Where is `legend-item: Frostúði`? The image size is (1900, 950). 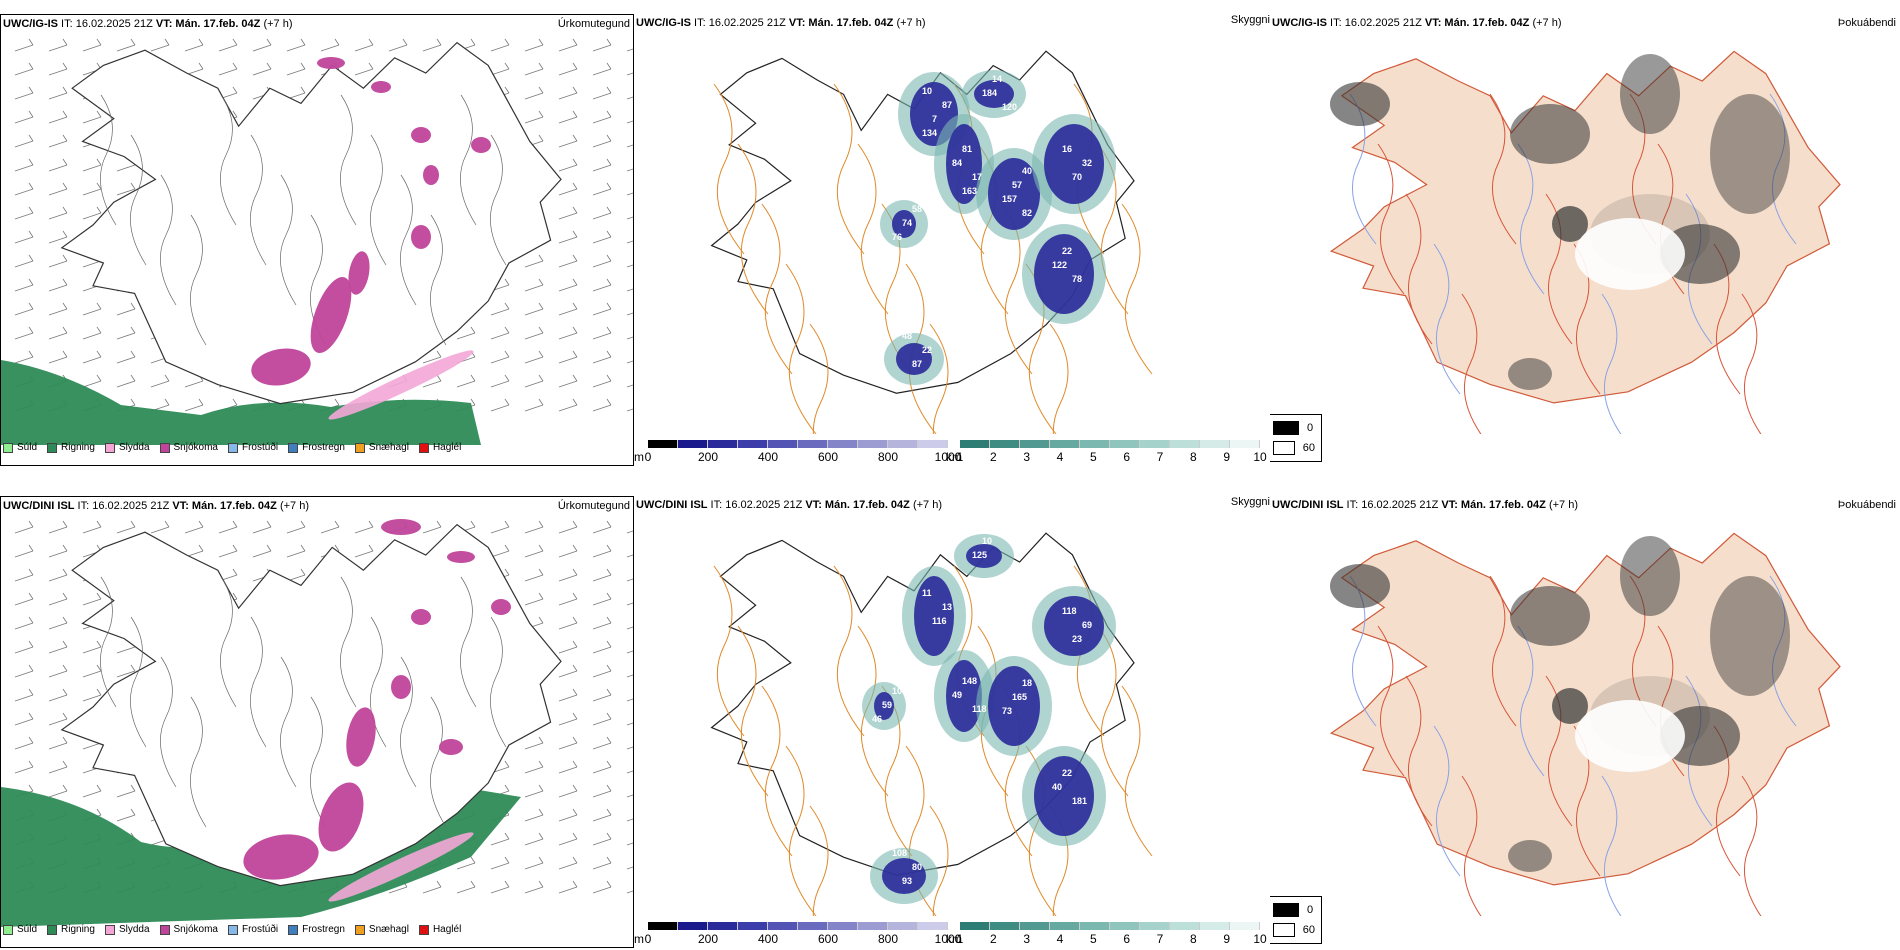
legend-item: Frostúði is located at coordinates (253, 447).